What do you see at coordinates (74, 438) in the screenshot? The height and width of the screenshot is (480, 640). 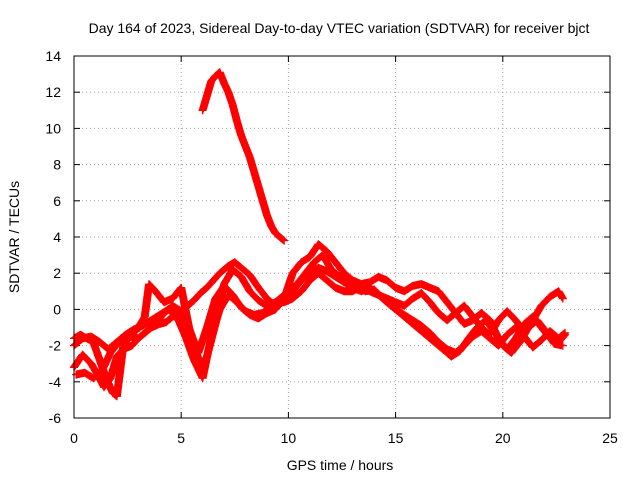 I see `x-tick-label: 0` at bounding box center [74, 438].